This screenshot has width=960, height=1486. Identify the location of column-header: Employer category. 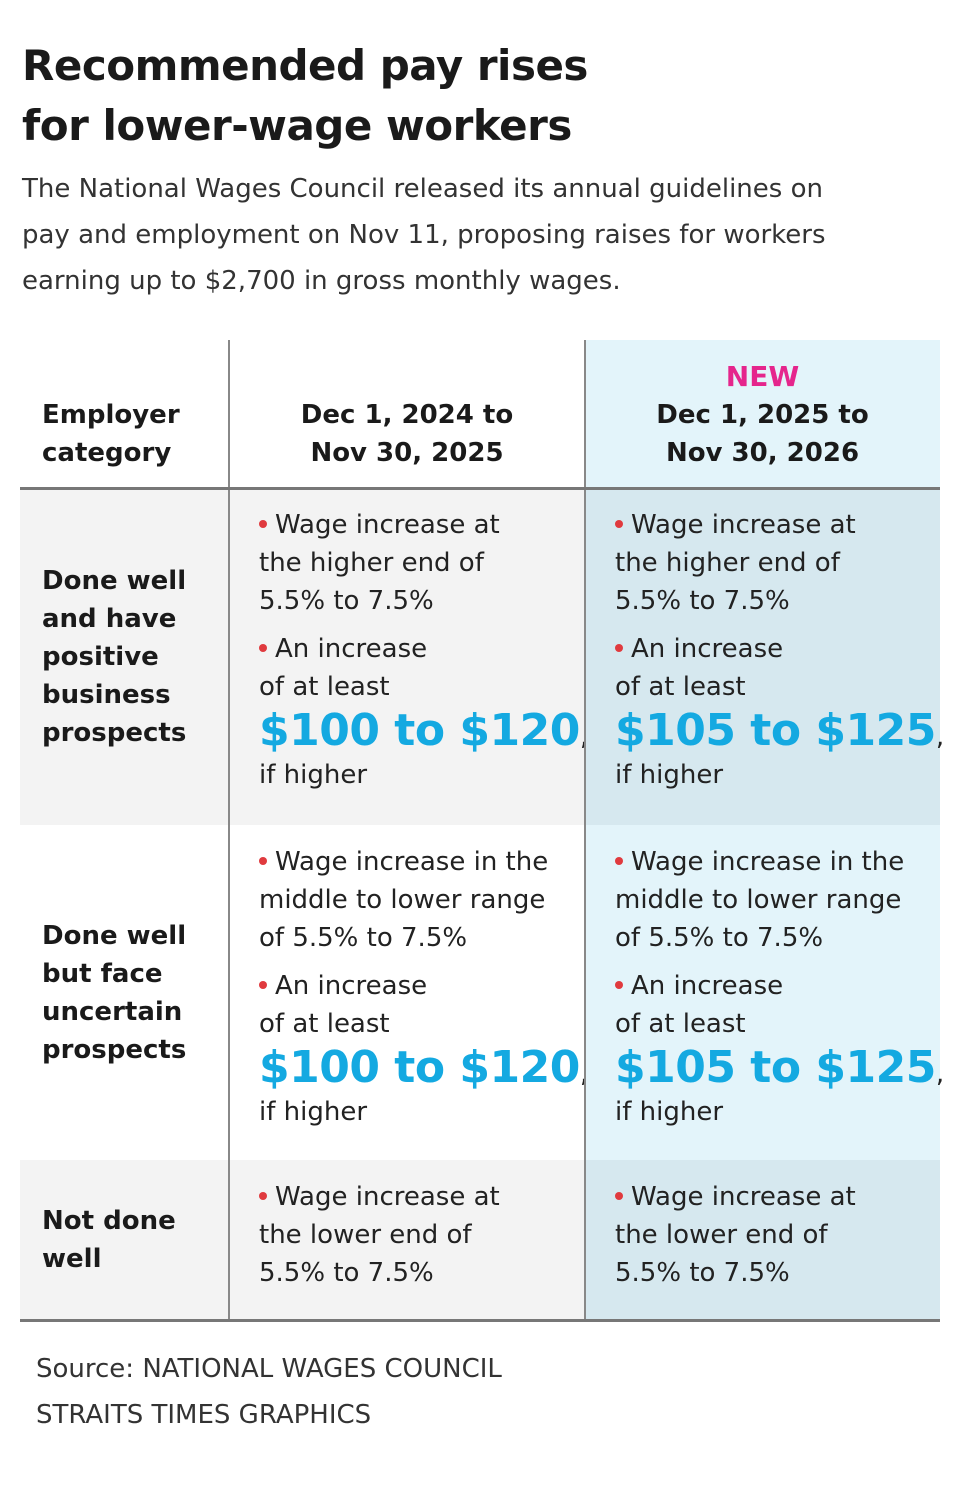
(124, 414).